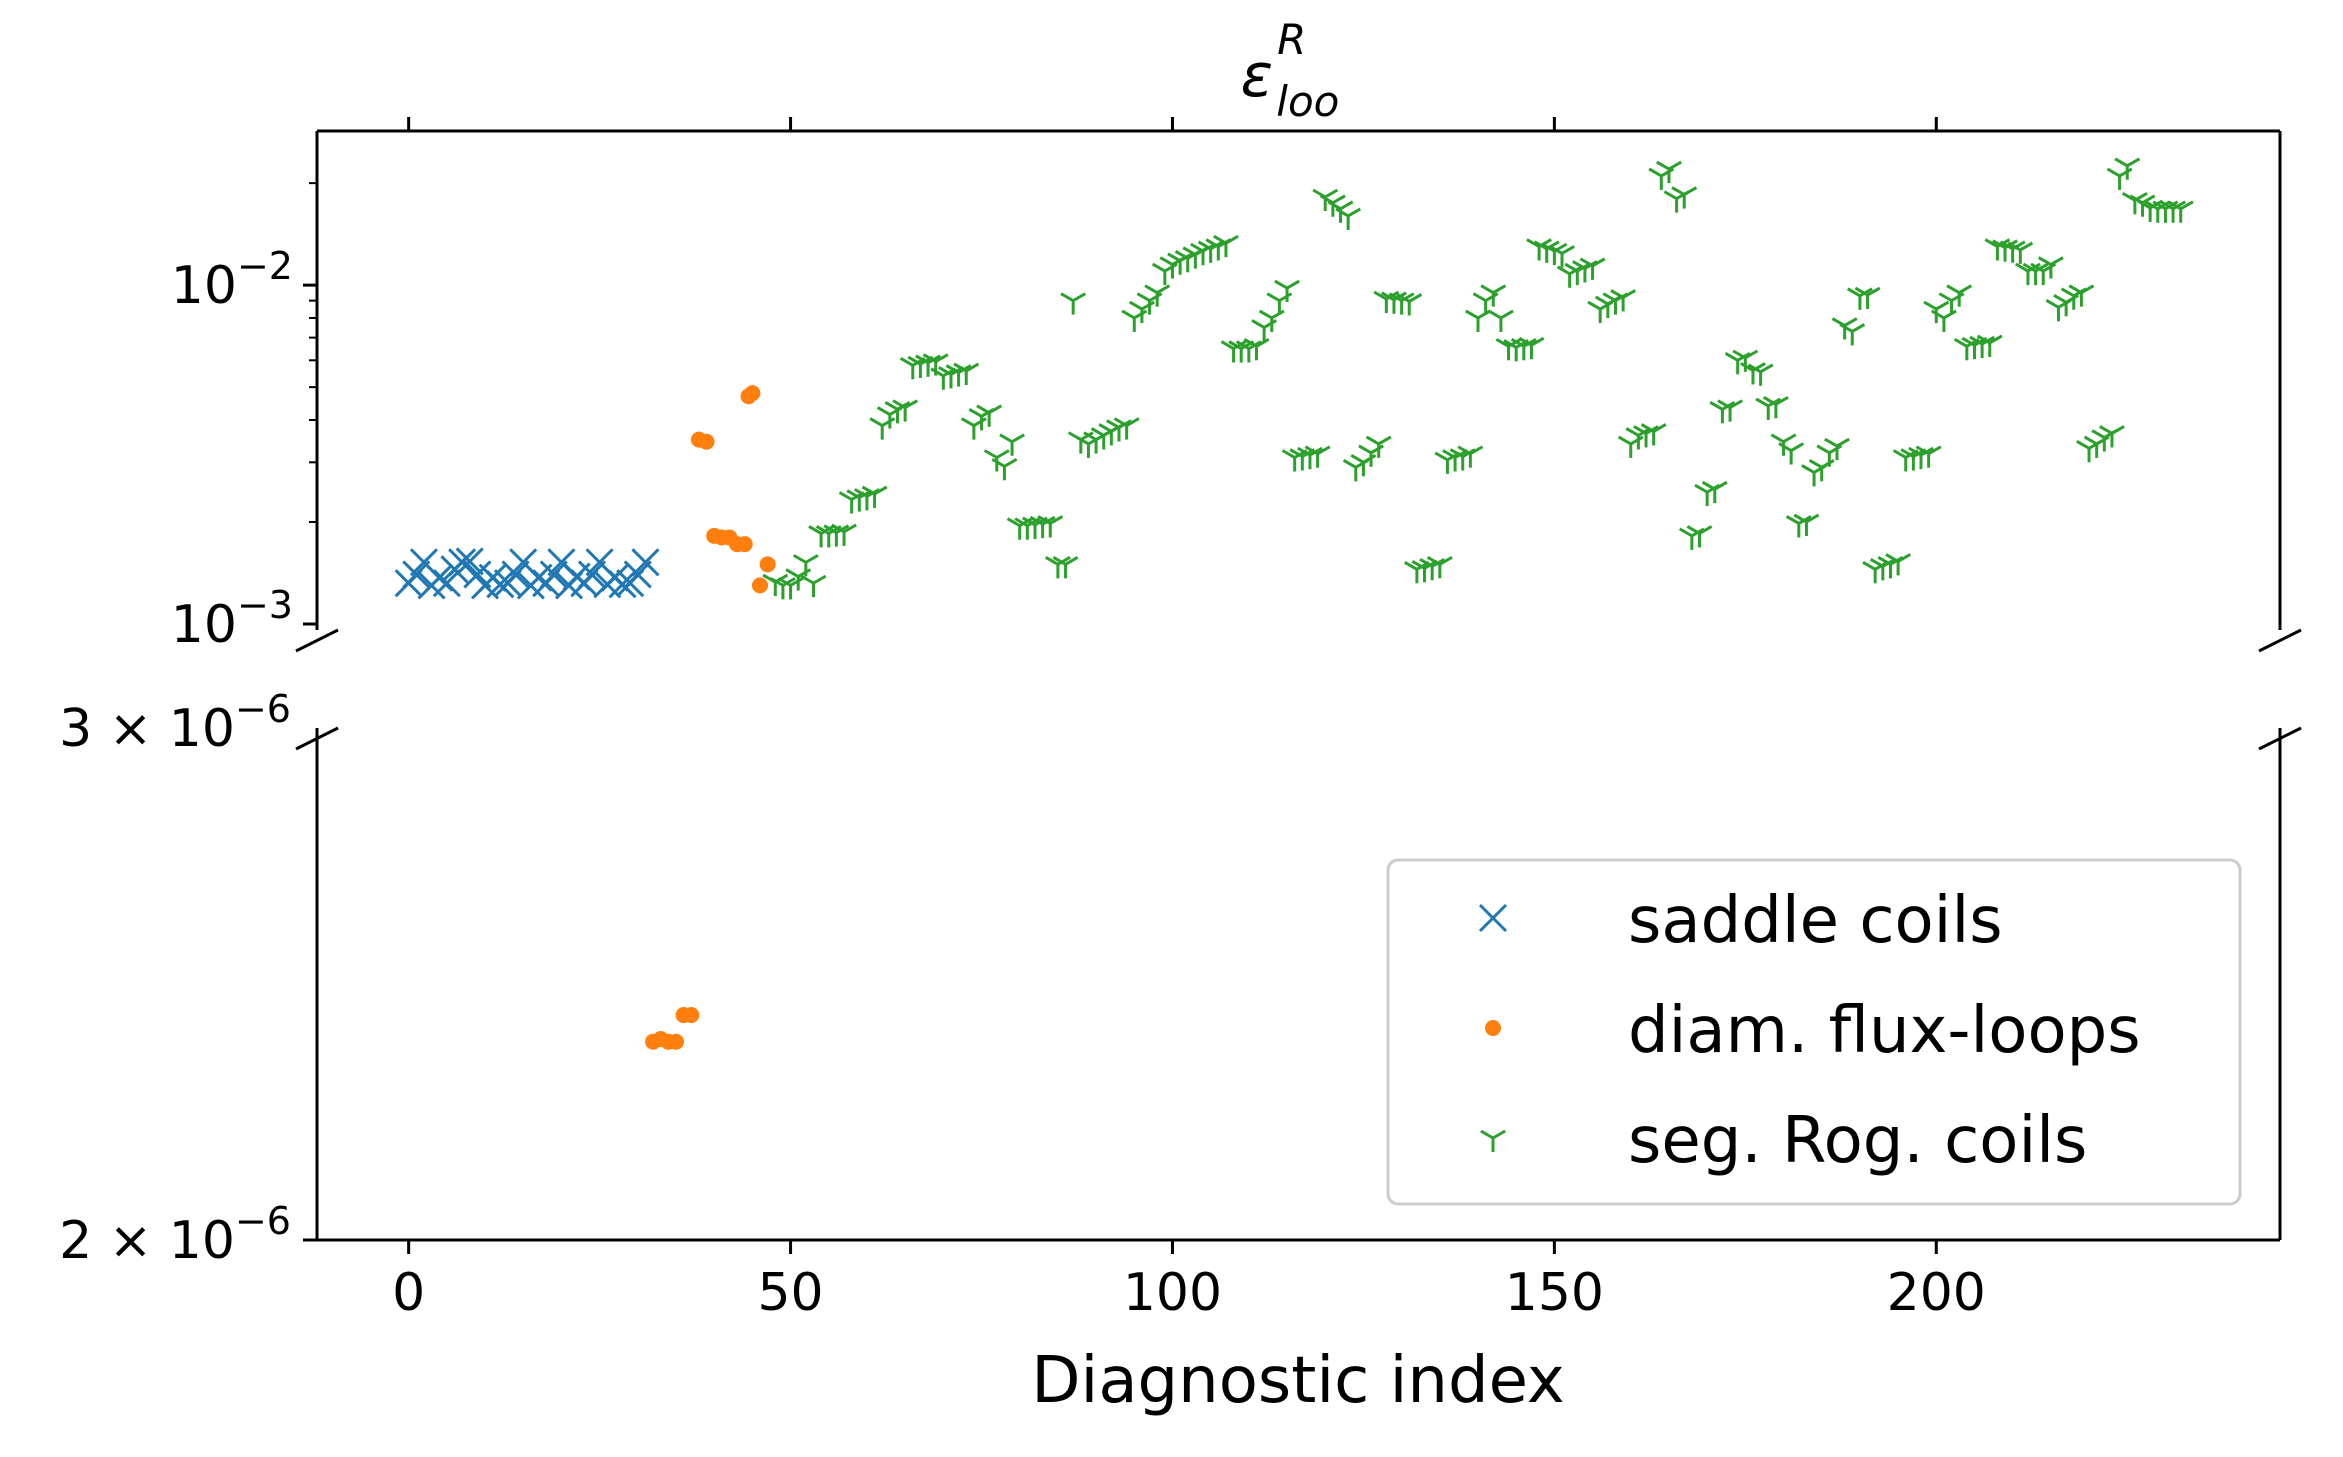 The width and height of the screenshot is (2343, 1457). Describe the element at coordinates (1298, 689) in the screenshot. I see `axis-break-marks` at that location.